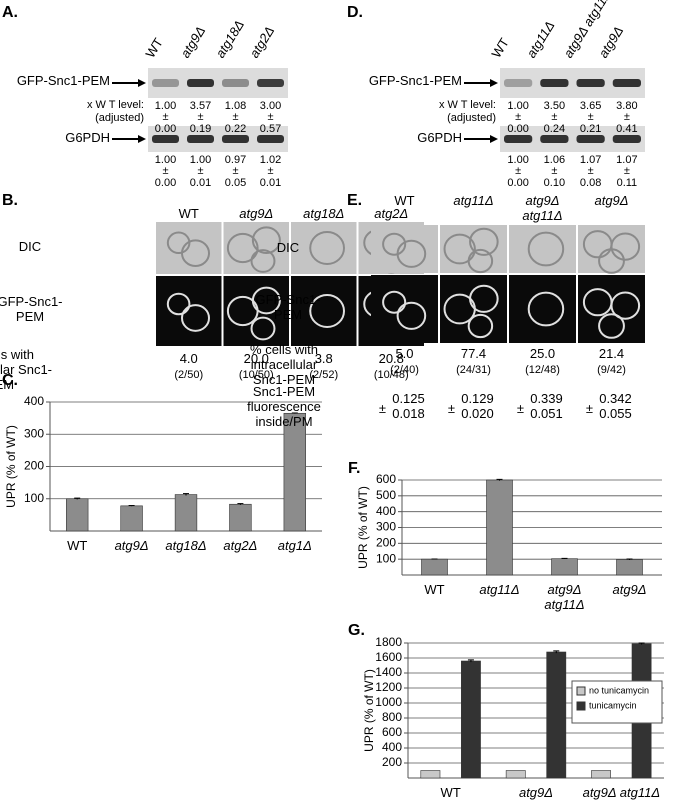 Image resolution: width=696 pixels, height=800 pixels. What do you see at coordinates (115, 111) in the screenshot?
I see `level-label: x W T level: (adjusted)` at bounding box center [115, 111].